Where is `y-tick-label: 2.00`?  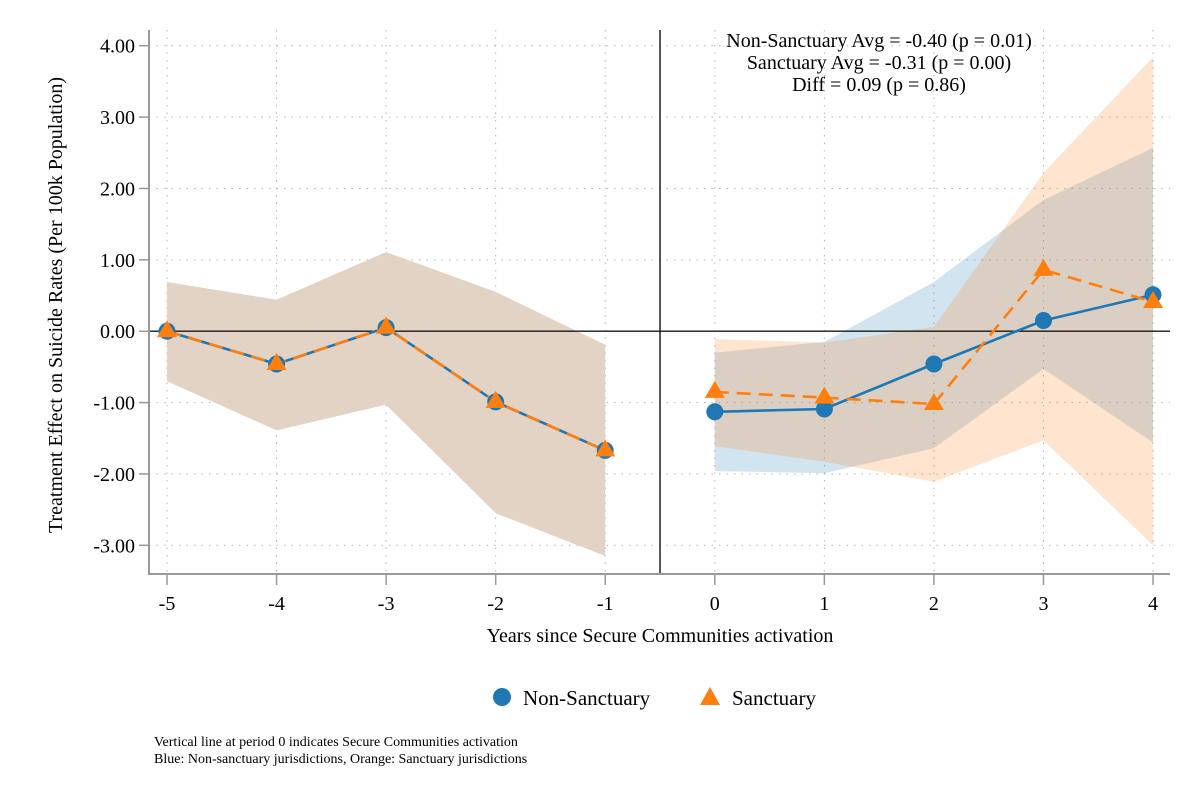 y-tick-label: 2.00 is located at coordinates (117, 189).